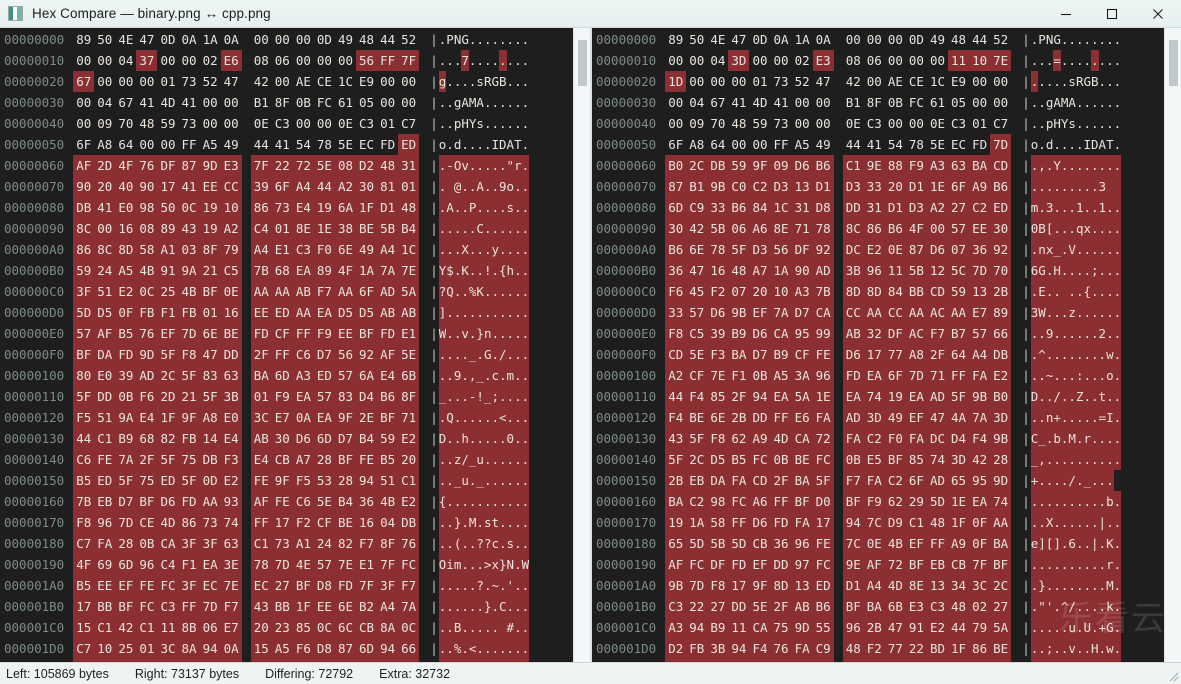  Describe the element at coordinates (718, 564) in the screenshot. I see `hex-byte-diff: DF` at that location.